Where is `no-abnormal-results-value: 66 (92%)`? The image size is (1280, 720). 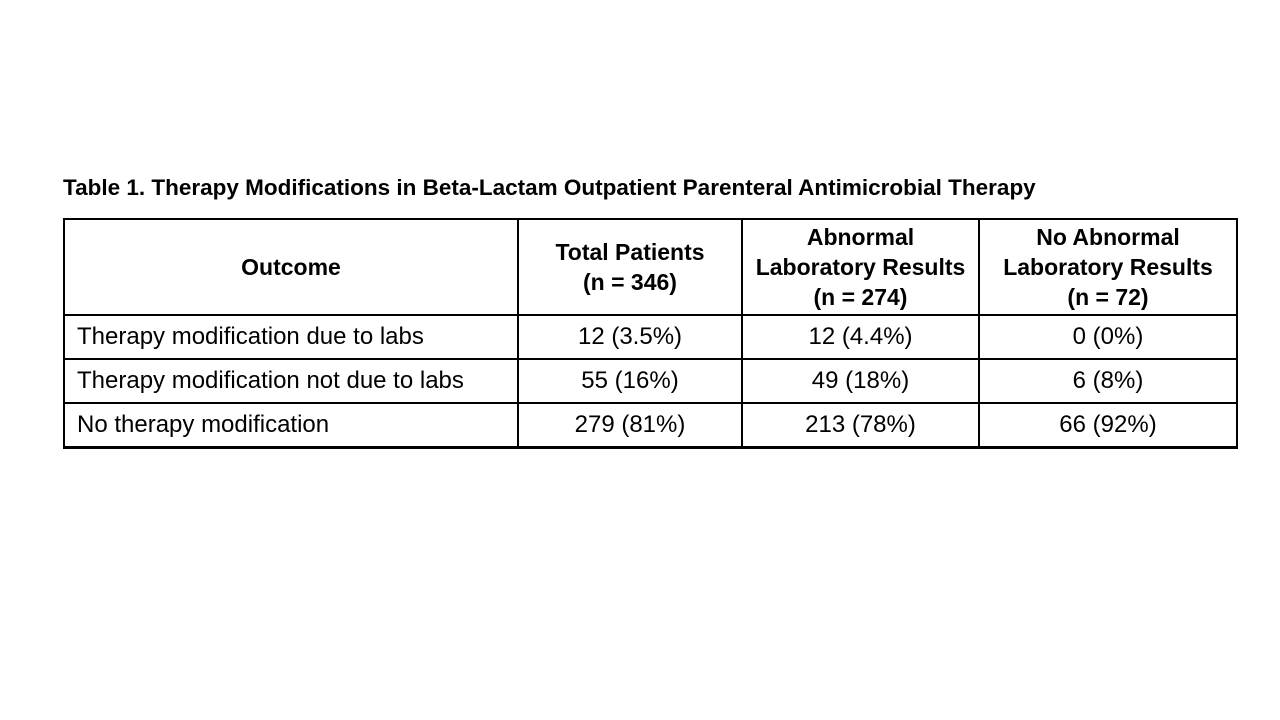
no-abnormal-results-value: 66 (92%) is located at coordinates (1108, 425).